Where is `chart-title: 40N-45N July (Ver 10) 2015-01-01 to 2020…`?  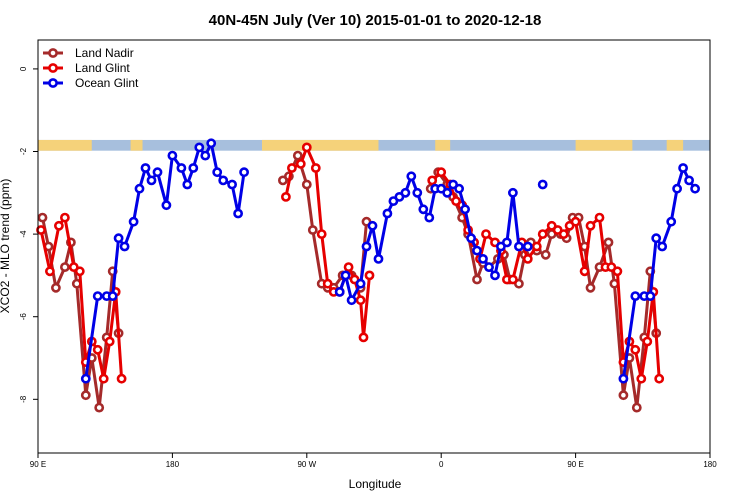 chart-title: 40N-45N July (Ver 10) 2015-01-01 to 2020… is located at coordinates (375, 20).